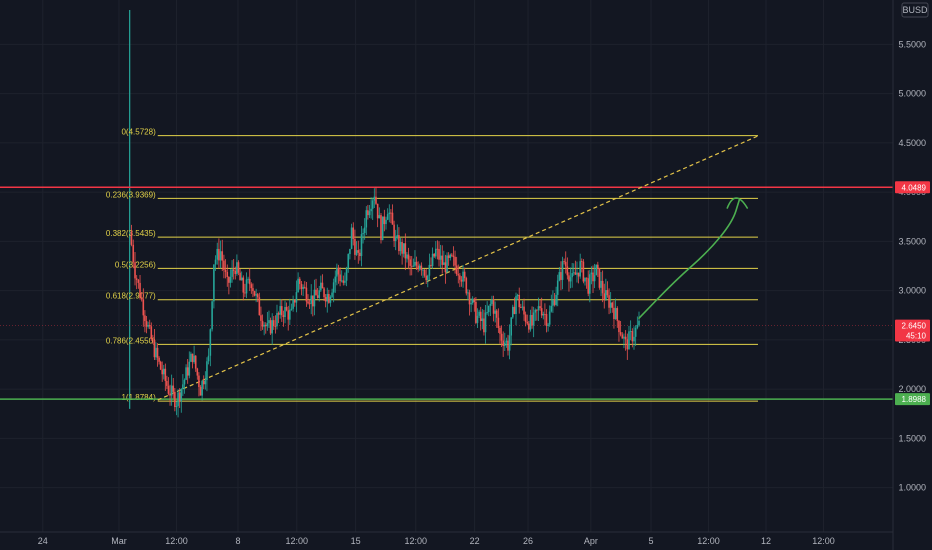 The height and width of the screenshot is (550, 932). What do you see at coordinates (356, 541) in the screenshot?
I see `x-axis-tick-label: 15` at bounding box center [356, 541].